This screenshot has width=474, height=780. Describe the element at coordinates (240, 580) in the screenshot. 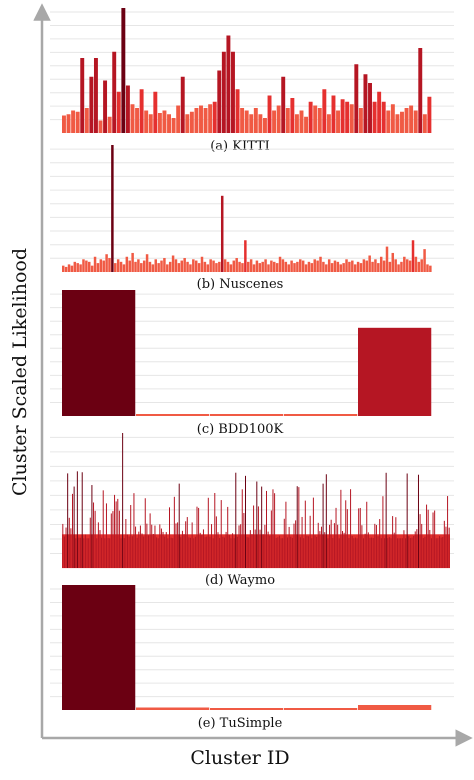

I see `panel-caption: (d) Waymo` at that location.